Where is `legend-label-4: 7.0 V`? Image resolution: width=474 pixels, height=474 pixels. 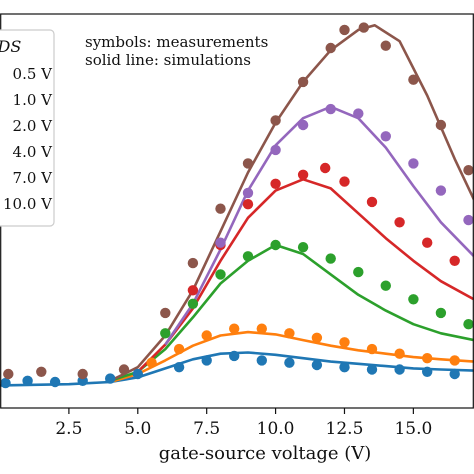
legend-label-4: 7.0 V is located at coordinates (33, 178).